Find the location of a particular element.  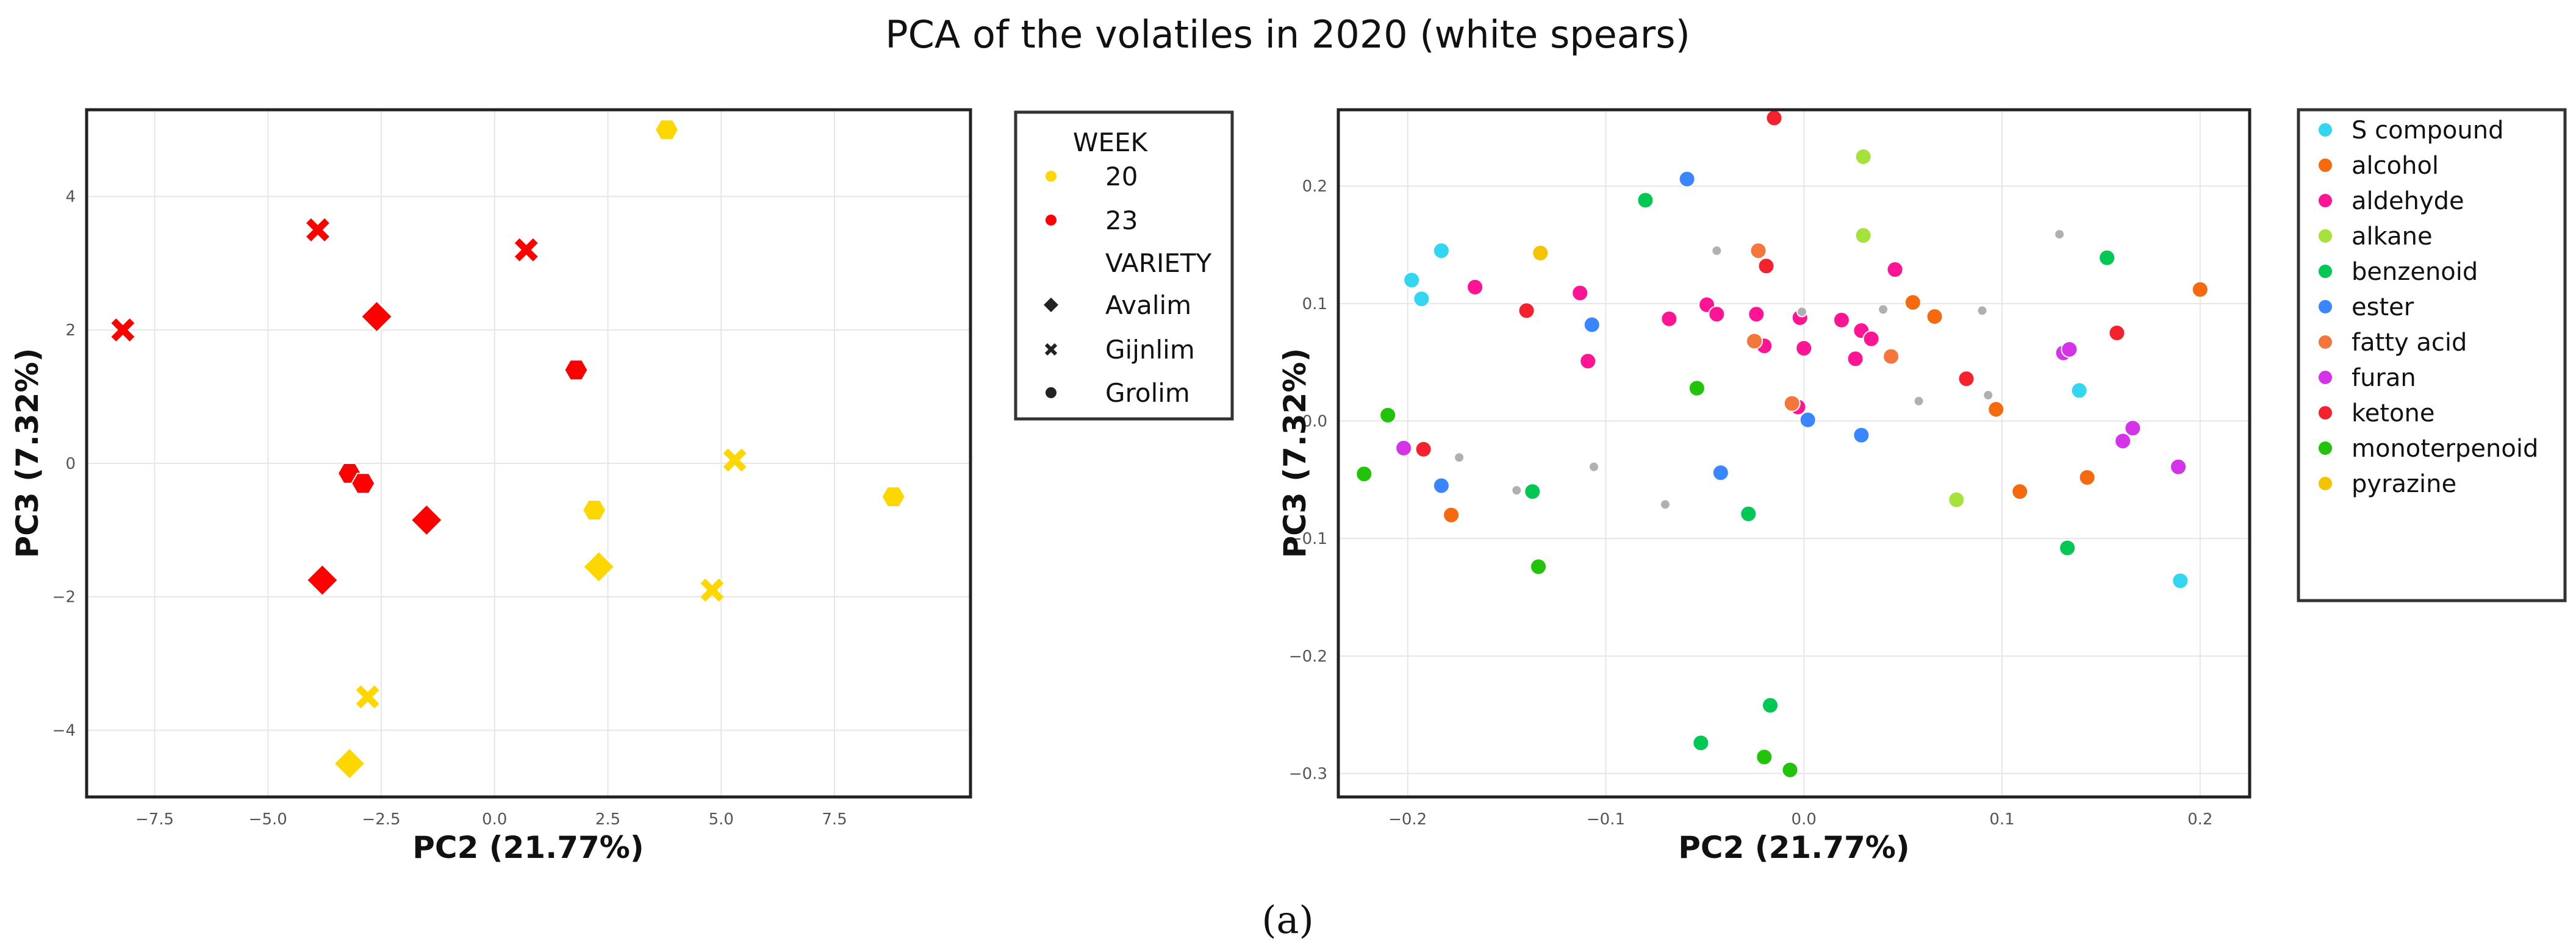

right-y-tick-label: 0.0 is located at coordinates (1315, 422).